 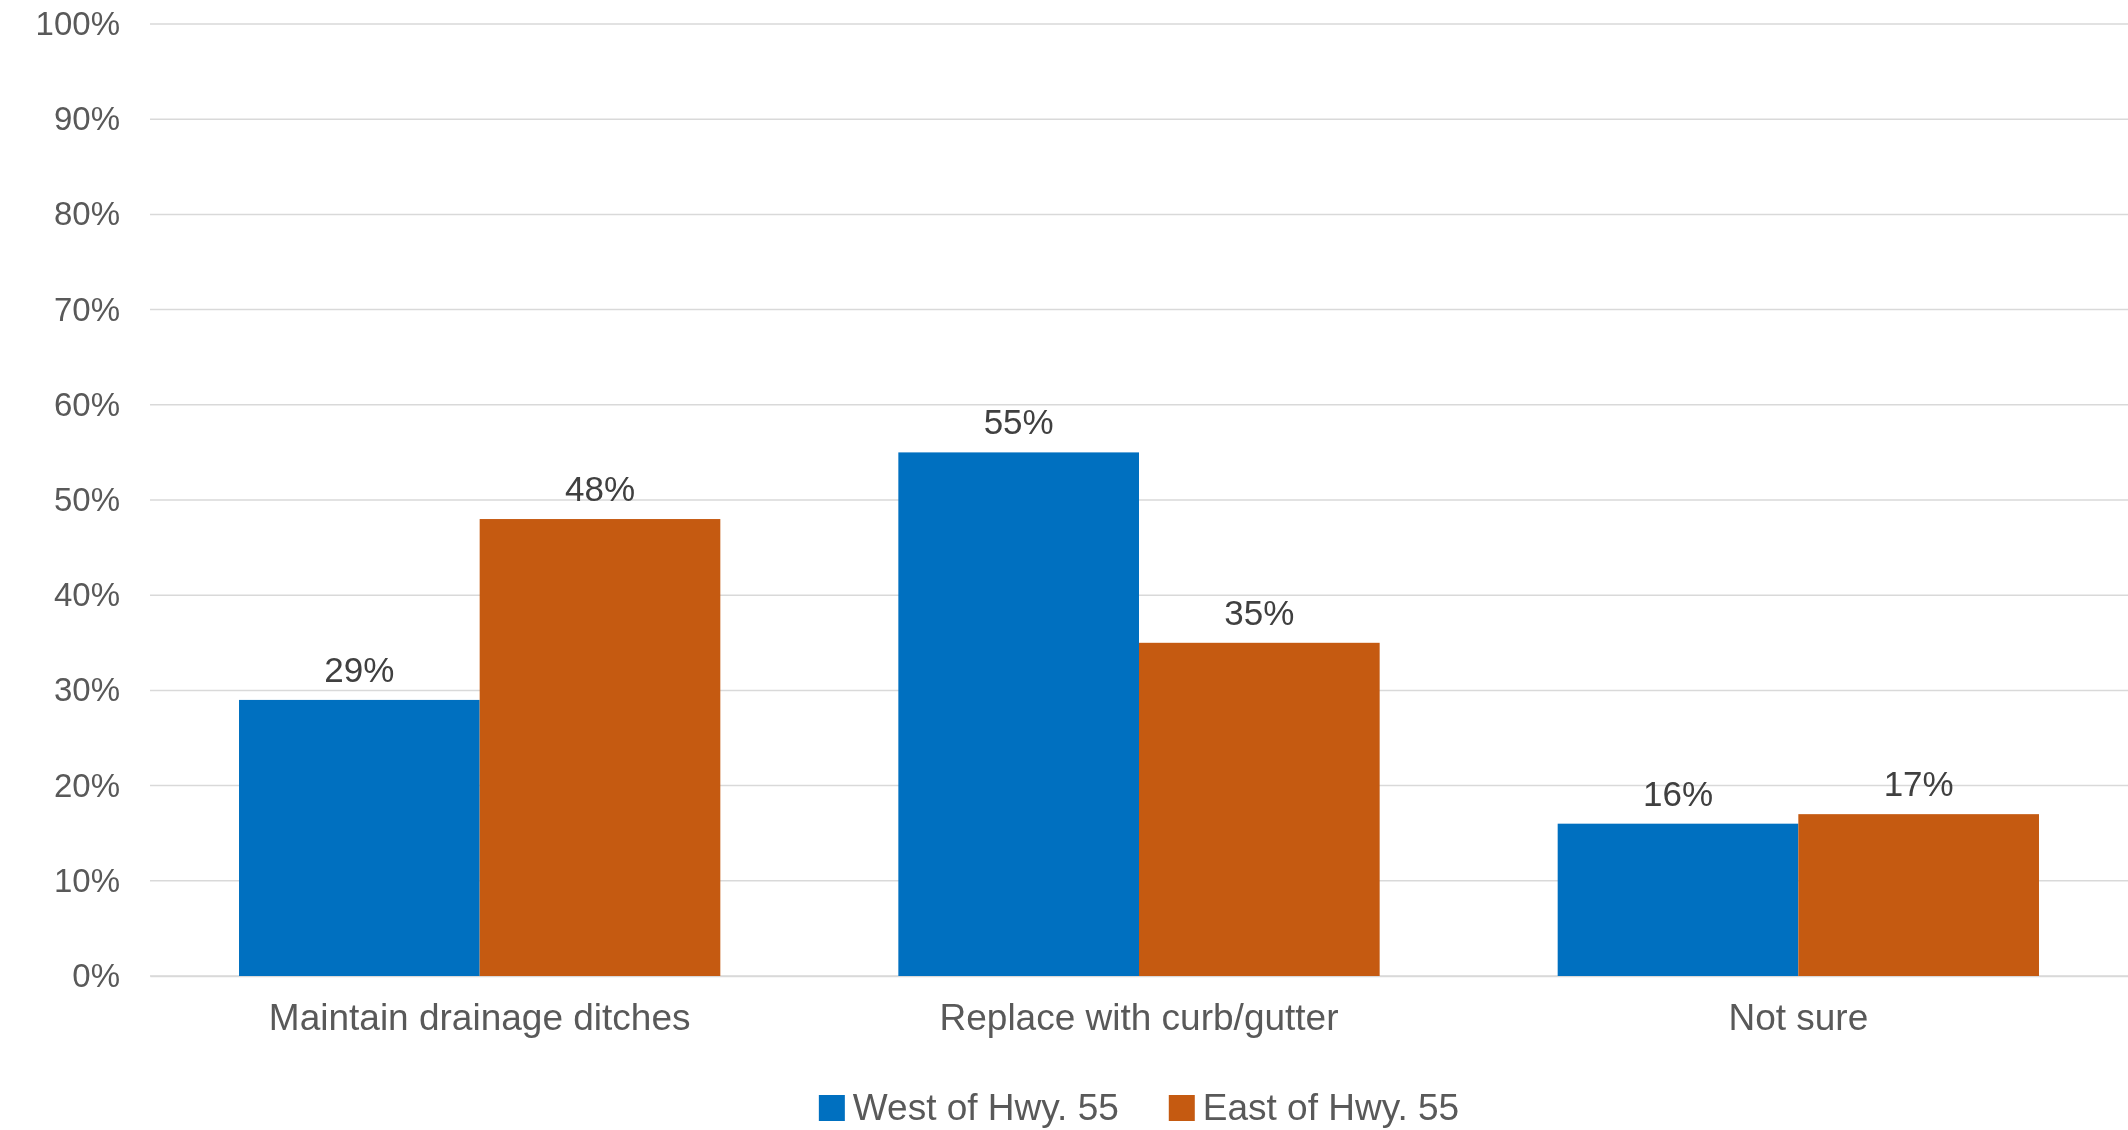 What do you see at coordinates (77, 24) in the screenshot?
I see `y-tick-label: 100%` at bounding box center [77, 24].